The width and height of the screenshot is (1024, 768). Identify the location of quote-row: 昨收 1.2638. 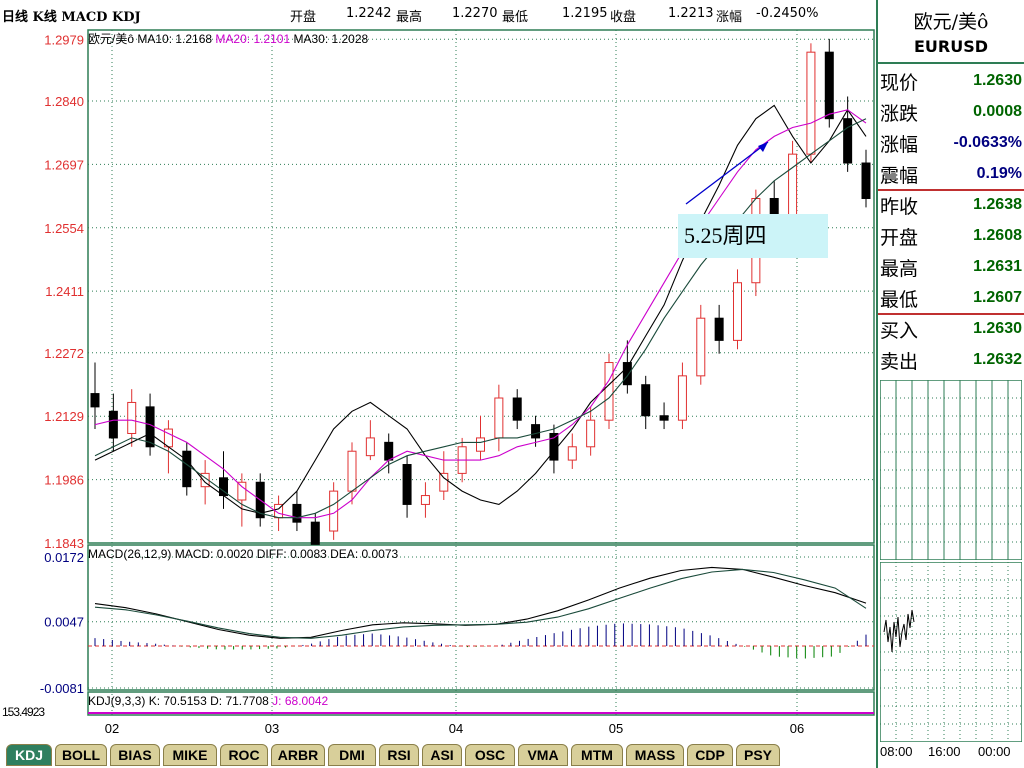
(952, 205).